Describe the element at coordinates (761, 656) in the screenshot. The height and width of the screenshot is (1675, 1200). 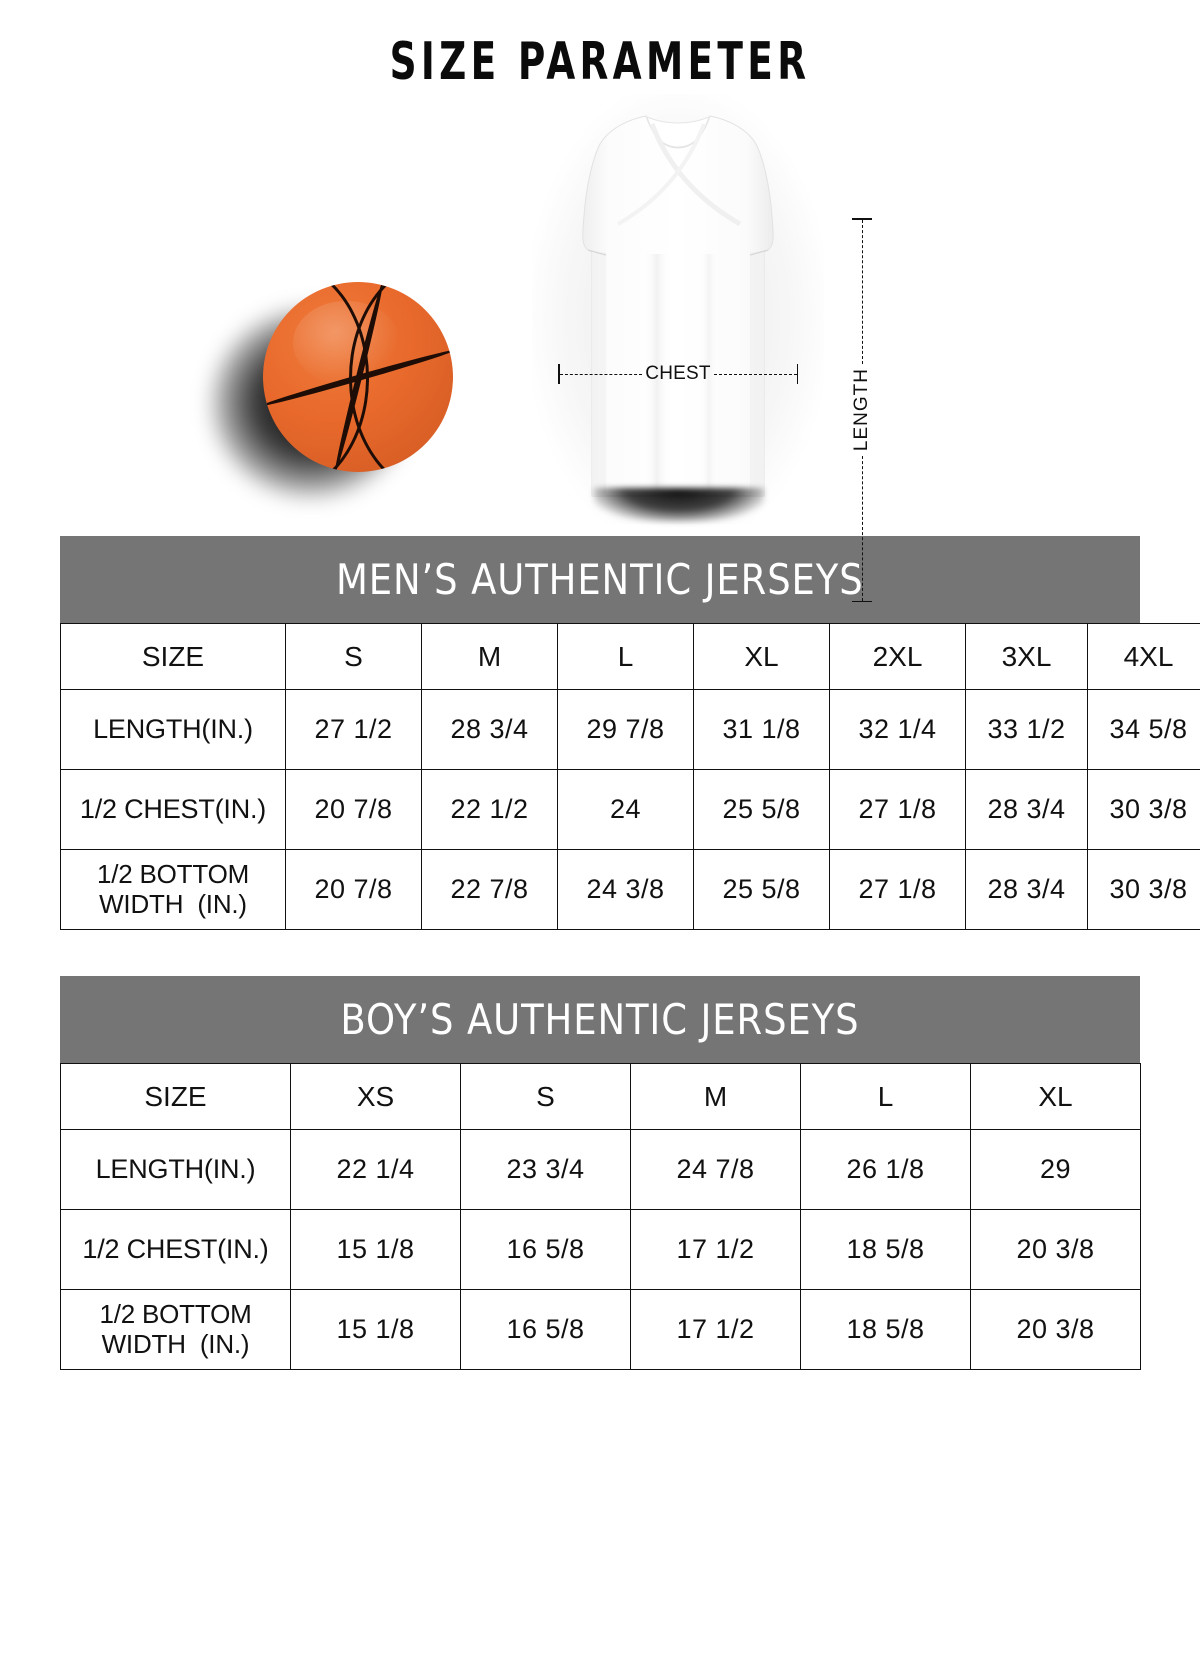
I see `mens-col-head-4: XL` at that location.